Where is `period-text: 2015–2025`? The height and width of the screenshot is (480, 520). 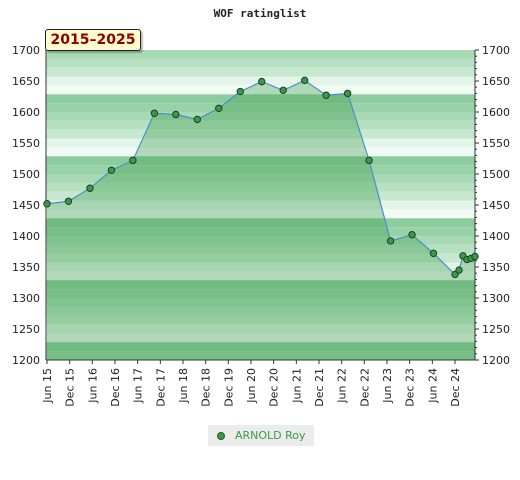
period-text: 2015–2025 is located at coordinates (93, 40).